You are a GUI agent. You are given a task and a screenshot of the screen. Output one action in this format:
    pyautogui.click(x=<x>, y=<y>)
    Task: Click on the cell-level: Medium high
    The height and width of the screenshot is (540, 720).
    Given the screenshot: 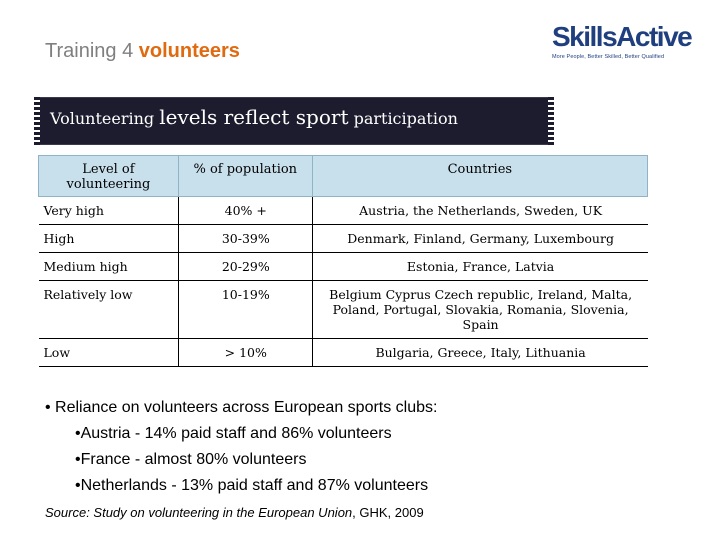 What is the action you would take?
    pyautogui.click(x=108, y=266)
    